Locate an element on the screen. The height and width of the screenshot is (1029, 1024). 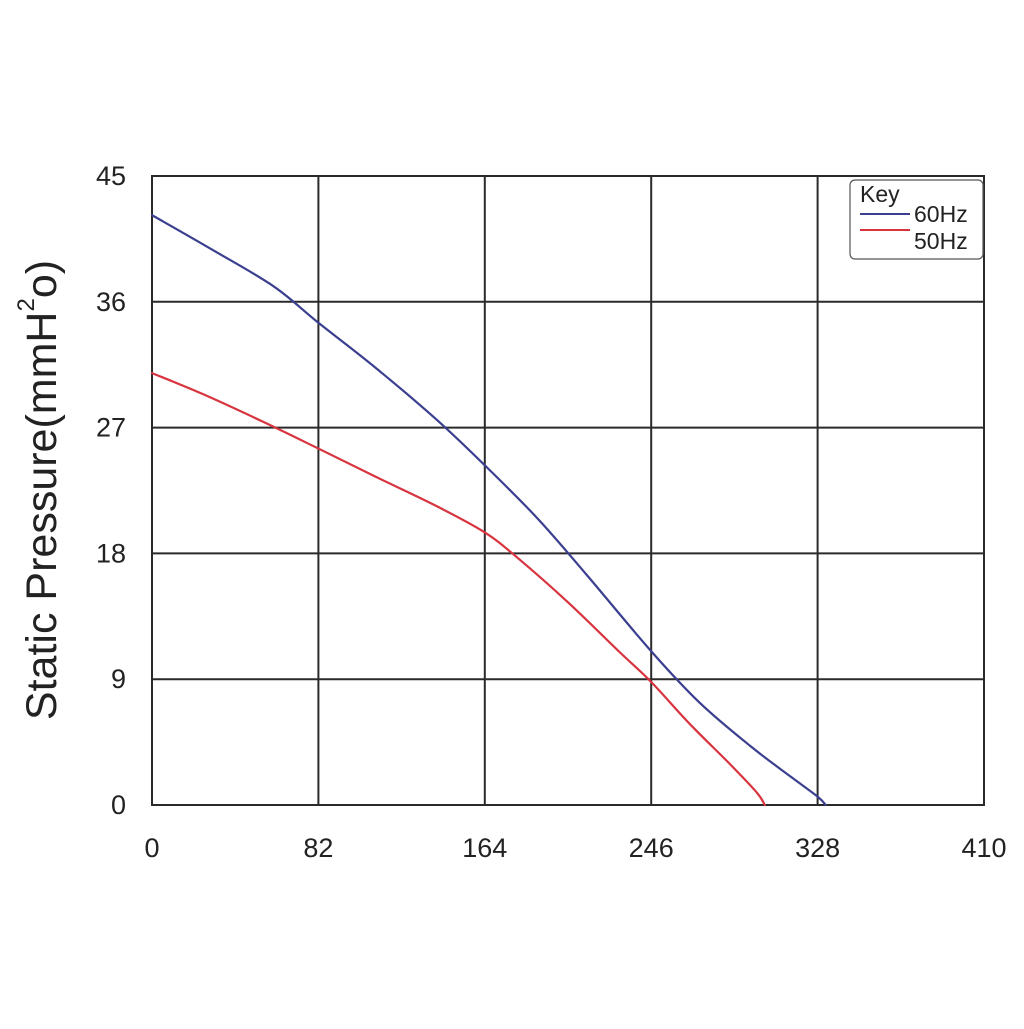
x-tick-label: 0 is located at coordinates (151, 848).